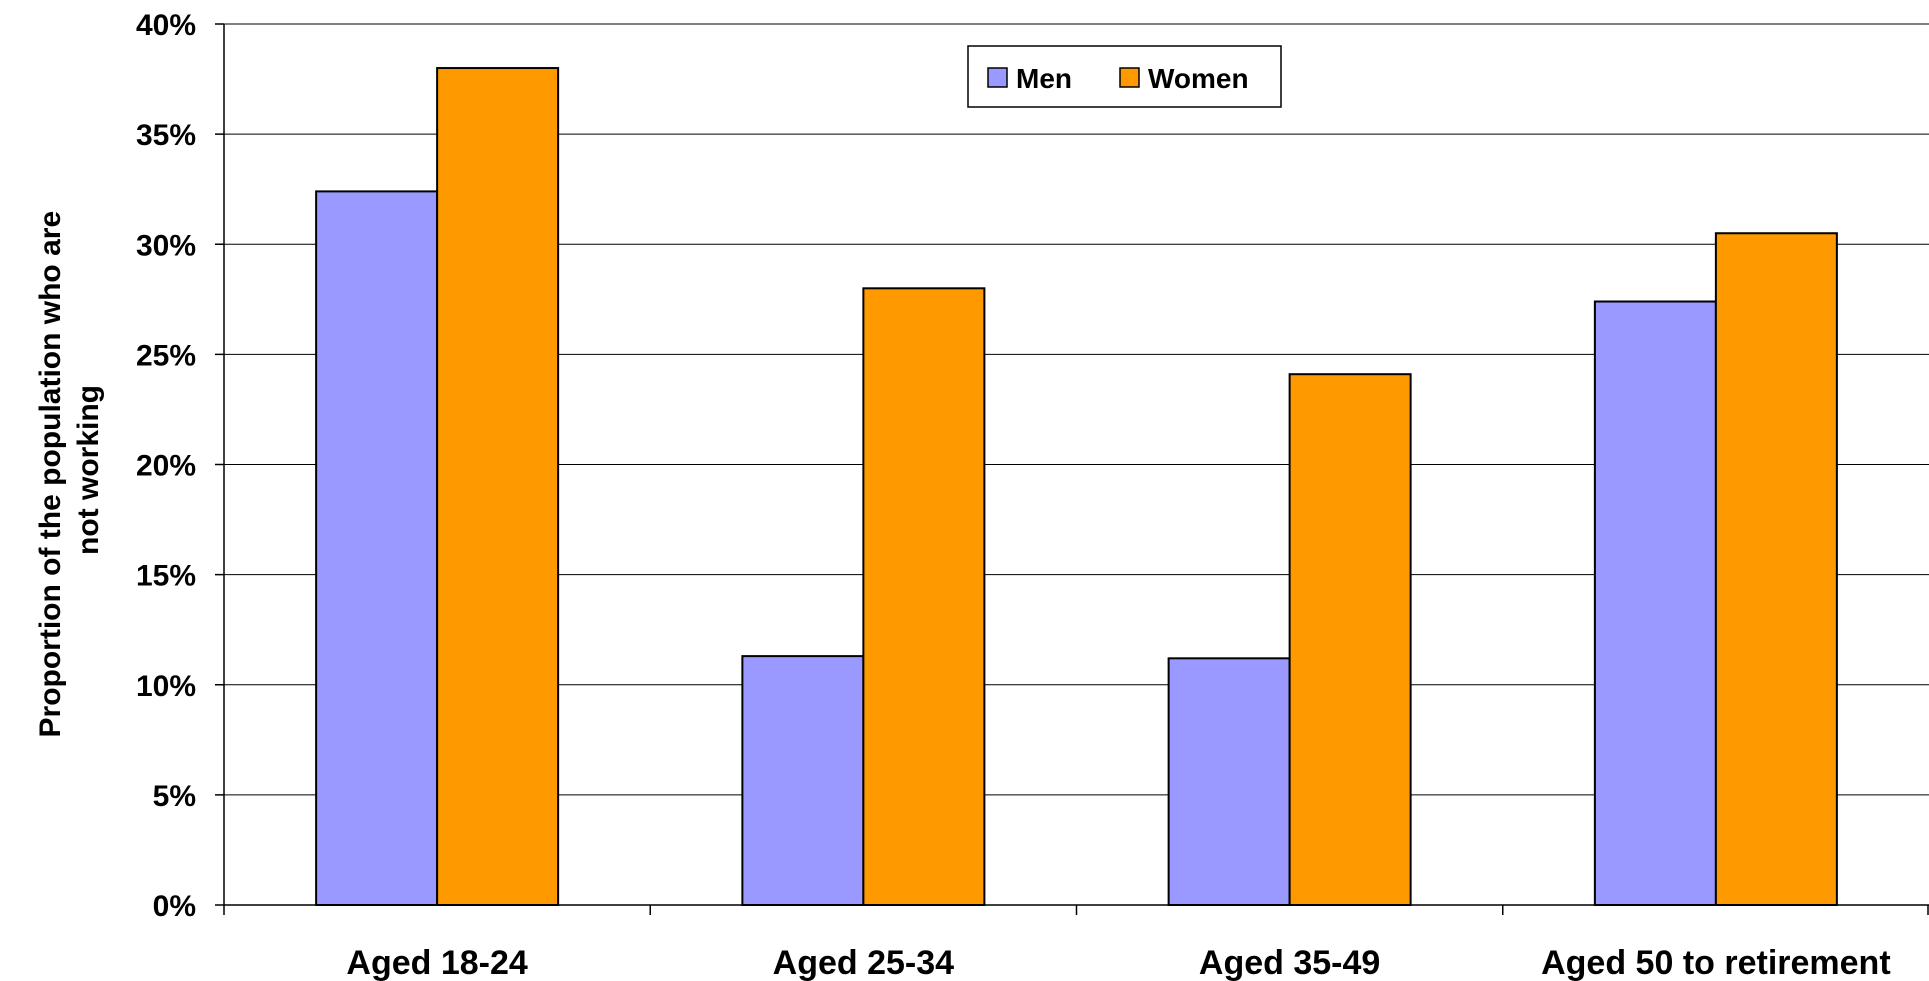 The width and height of the screenshot is (1929, 981). What do you see at coordinates (1044, 78) in the screenshot?
I see `legend-label-men: Men` at bounding box center [1044, 78].